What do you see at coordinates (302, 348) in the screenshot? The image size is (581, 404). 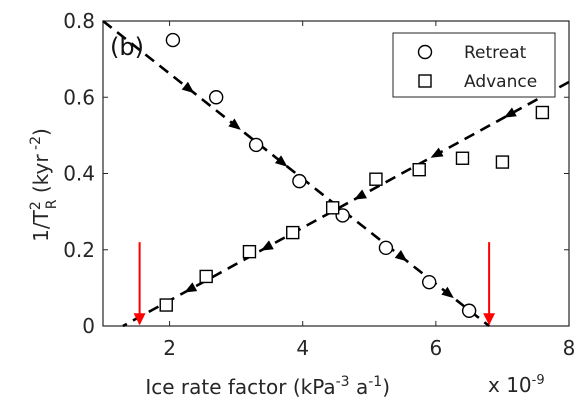 I see `x-tick-label: 4` at bounding box center [302, 348].